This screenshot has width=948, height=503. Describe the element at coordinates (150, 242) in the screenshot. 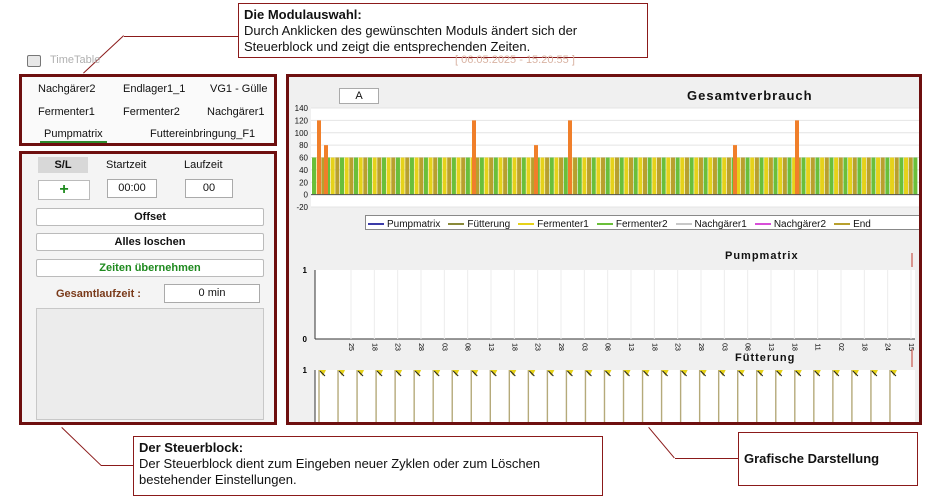

I see `clear-all-button: Alles loschen` at that location.